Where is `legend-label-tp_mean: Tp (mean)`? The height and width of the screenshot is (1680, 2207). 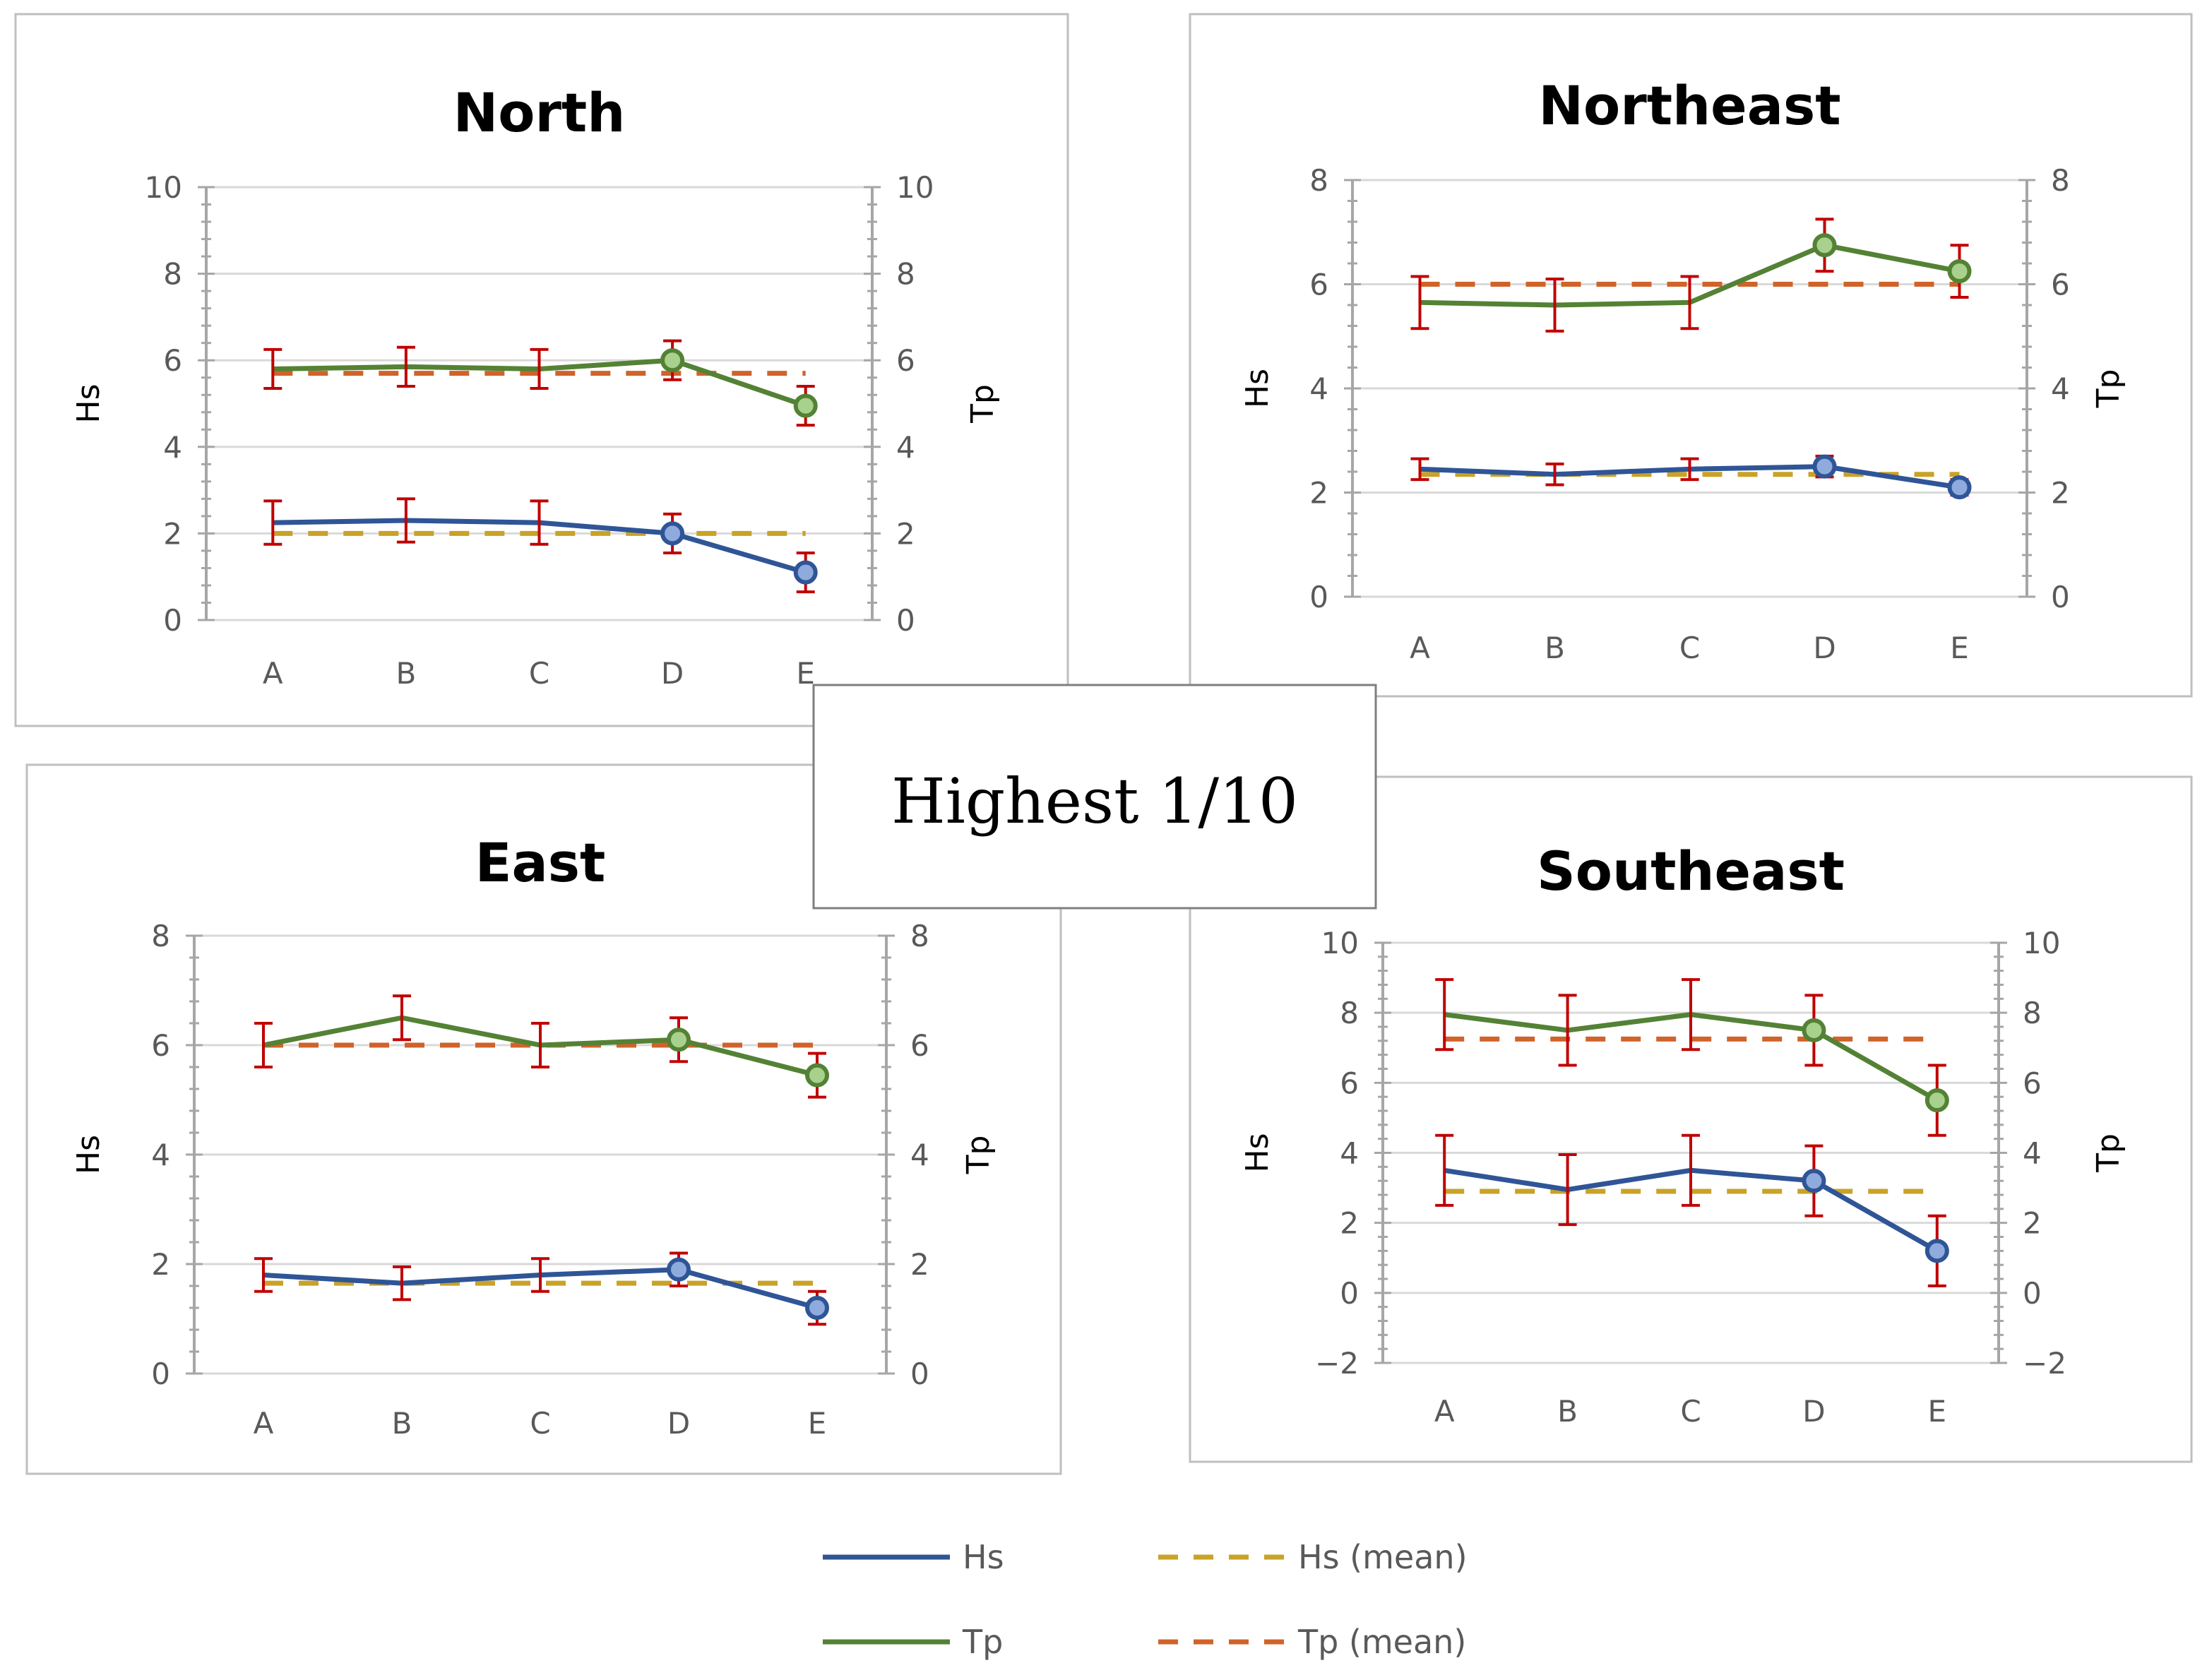 legend-label-tp_mean: Tp (mean) is located at coordinates (1381, 1642).